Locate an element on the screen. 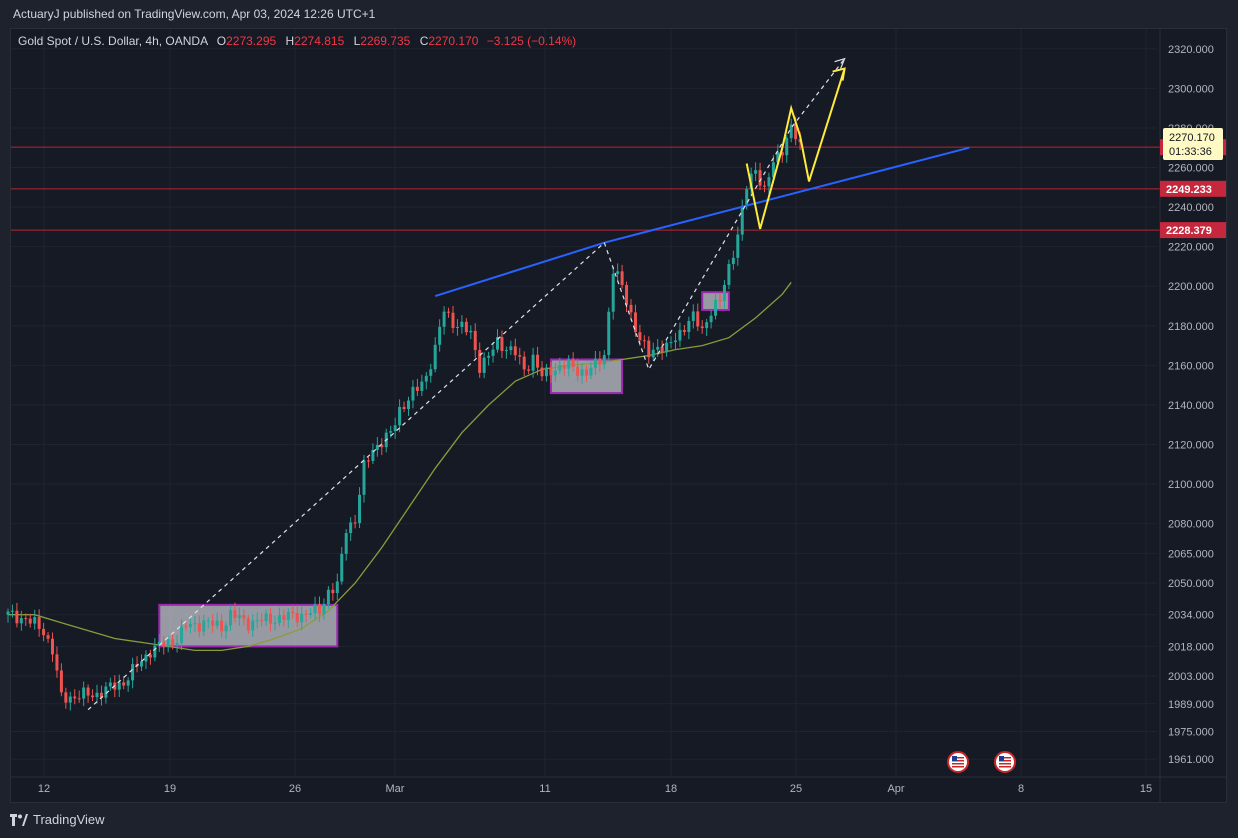  tradingview-logo: TradingView is located at coordinates (57, 819).